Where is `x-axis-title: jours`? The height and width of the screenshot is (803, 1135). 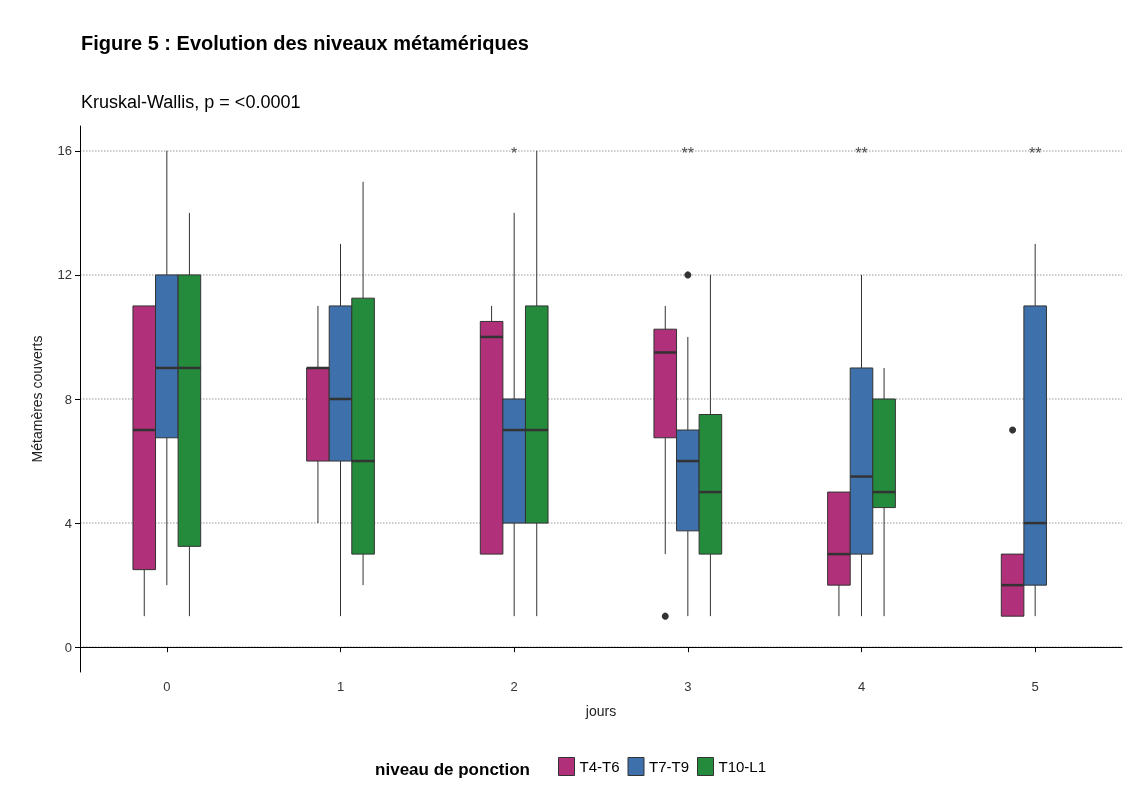
x-axis-title: jours is located at coordinates (600, 711).